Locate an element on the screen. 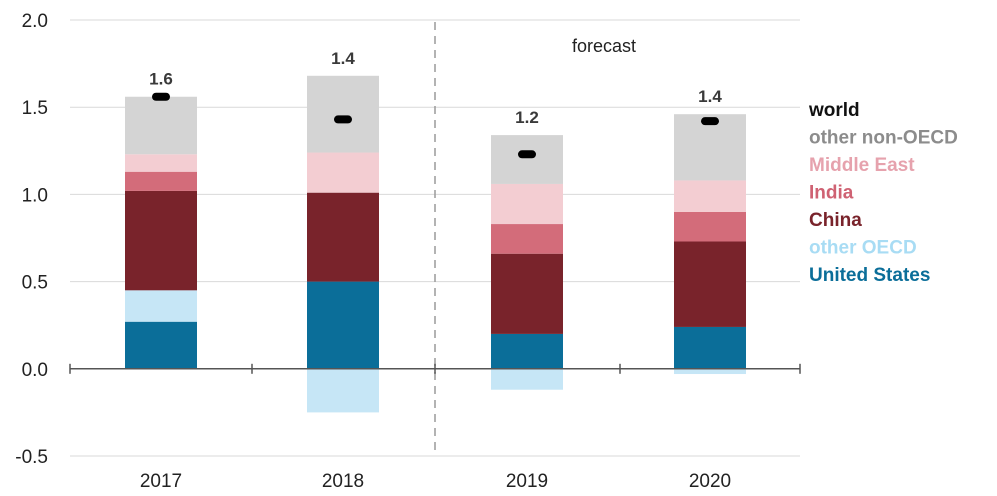 This screenshot has width=997, height=496. legend-item: India is located at coordinates (831, 193).